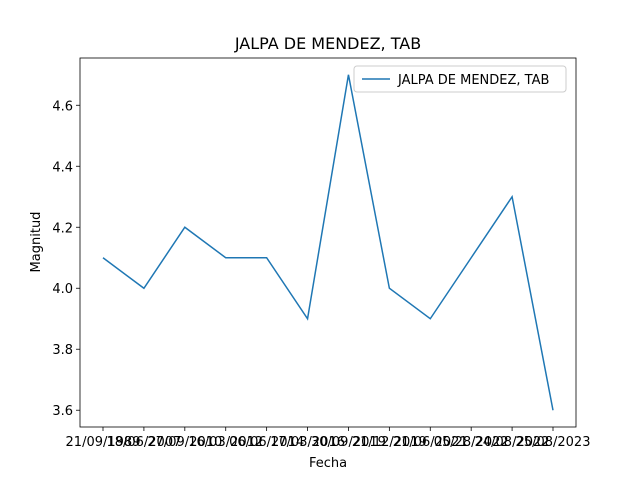 This screenshot has width=640, height=480. Describe the element at coordinates (471, 442) in the screenshot. I see `x-tick-label: 05/28/2022` at that location.